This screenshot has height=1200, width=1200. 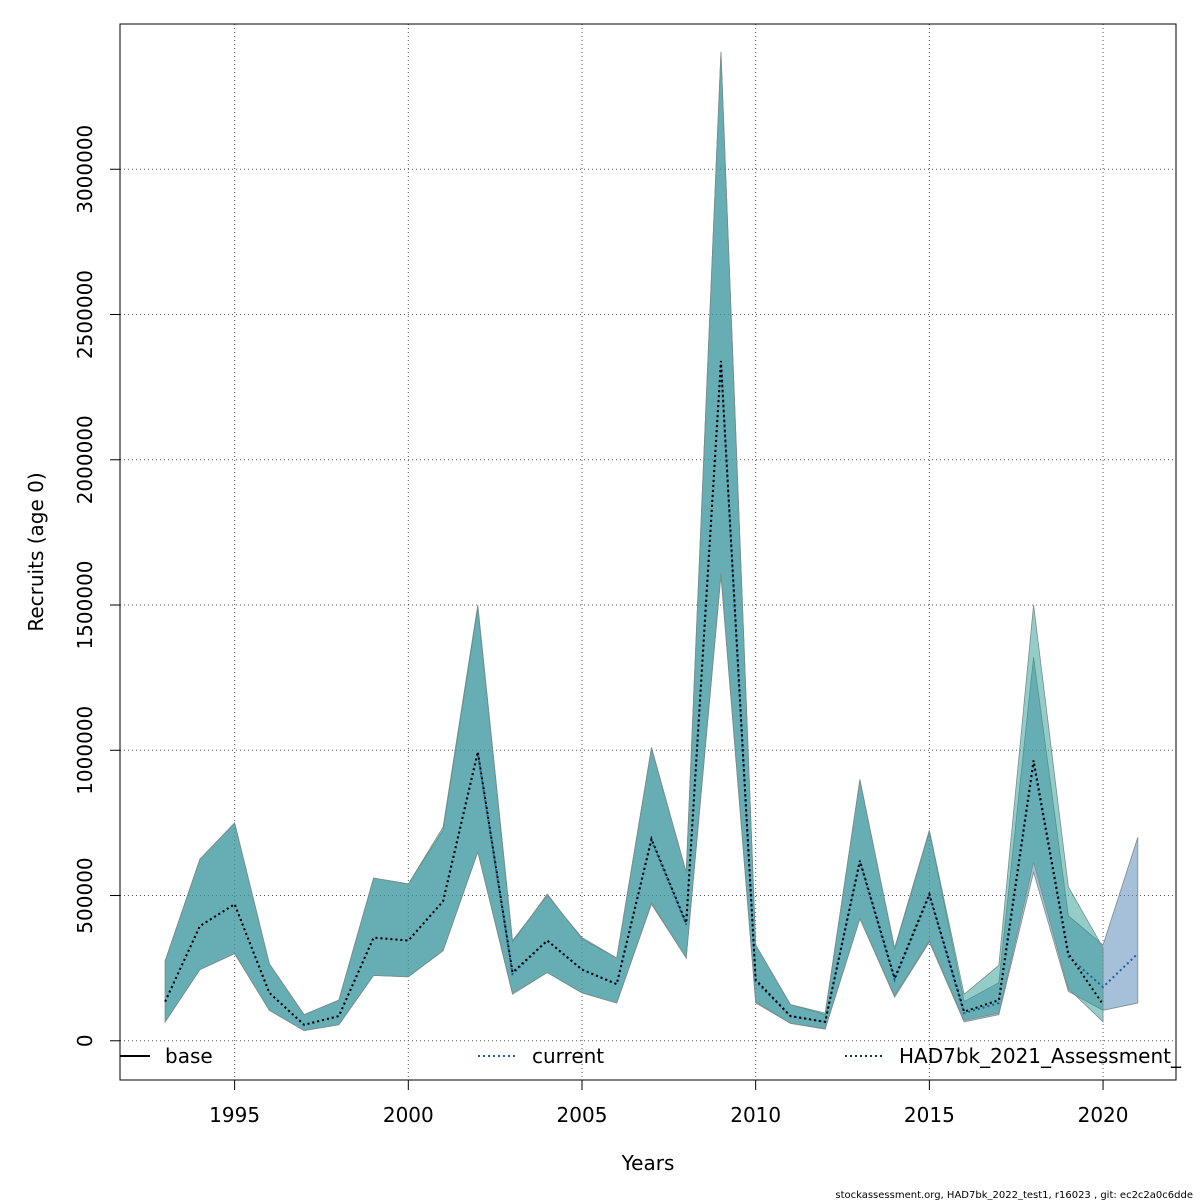 I want to click on x-tick-label: 2005, so click(x=582, y=1115).